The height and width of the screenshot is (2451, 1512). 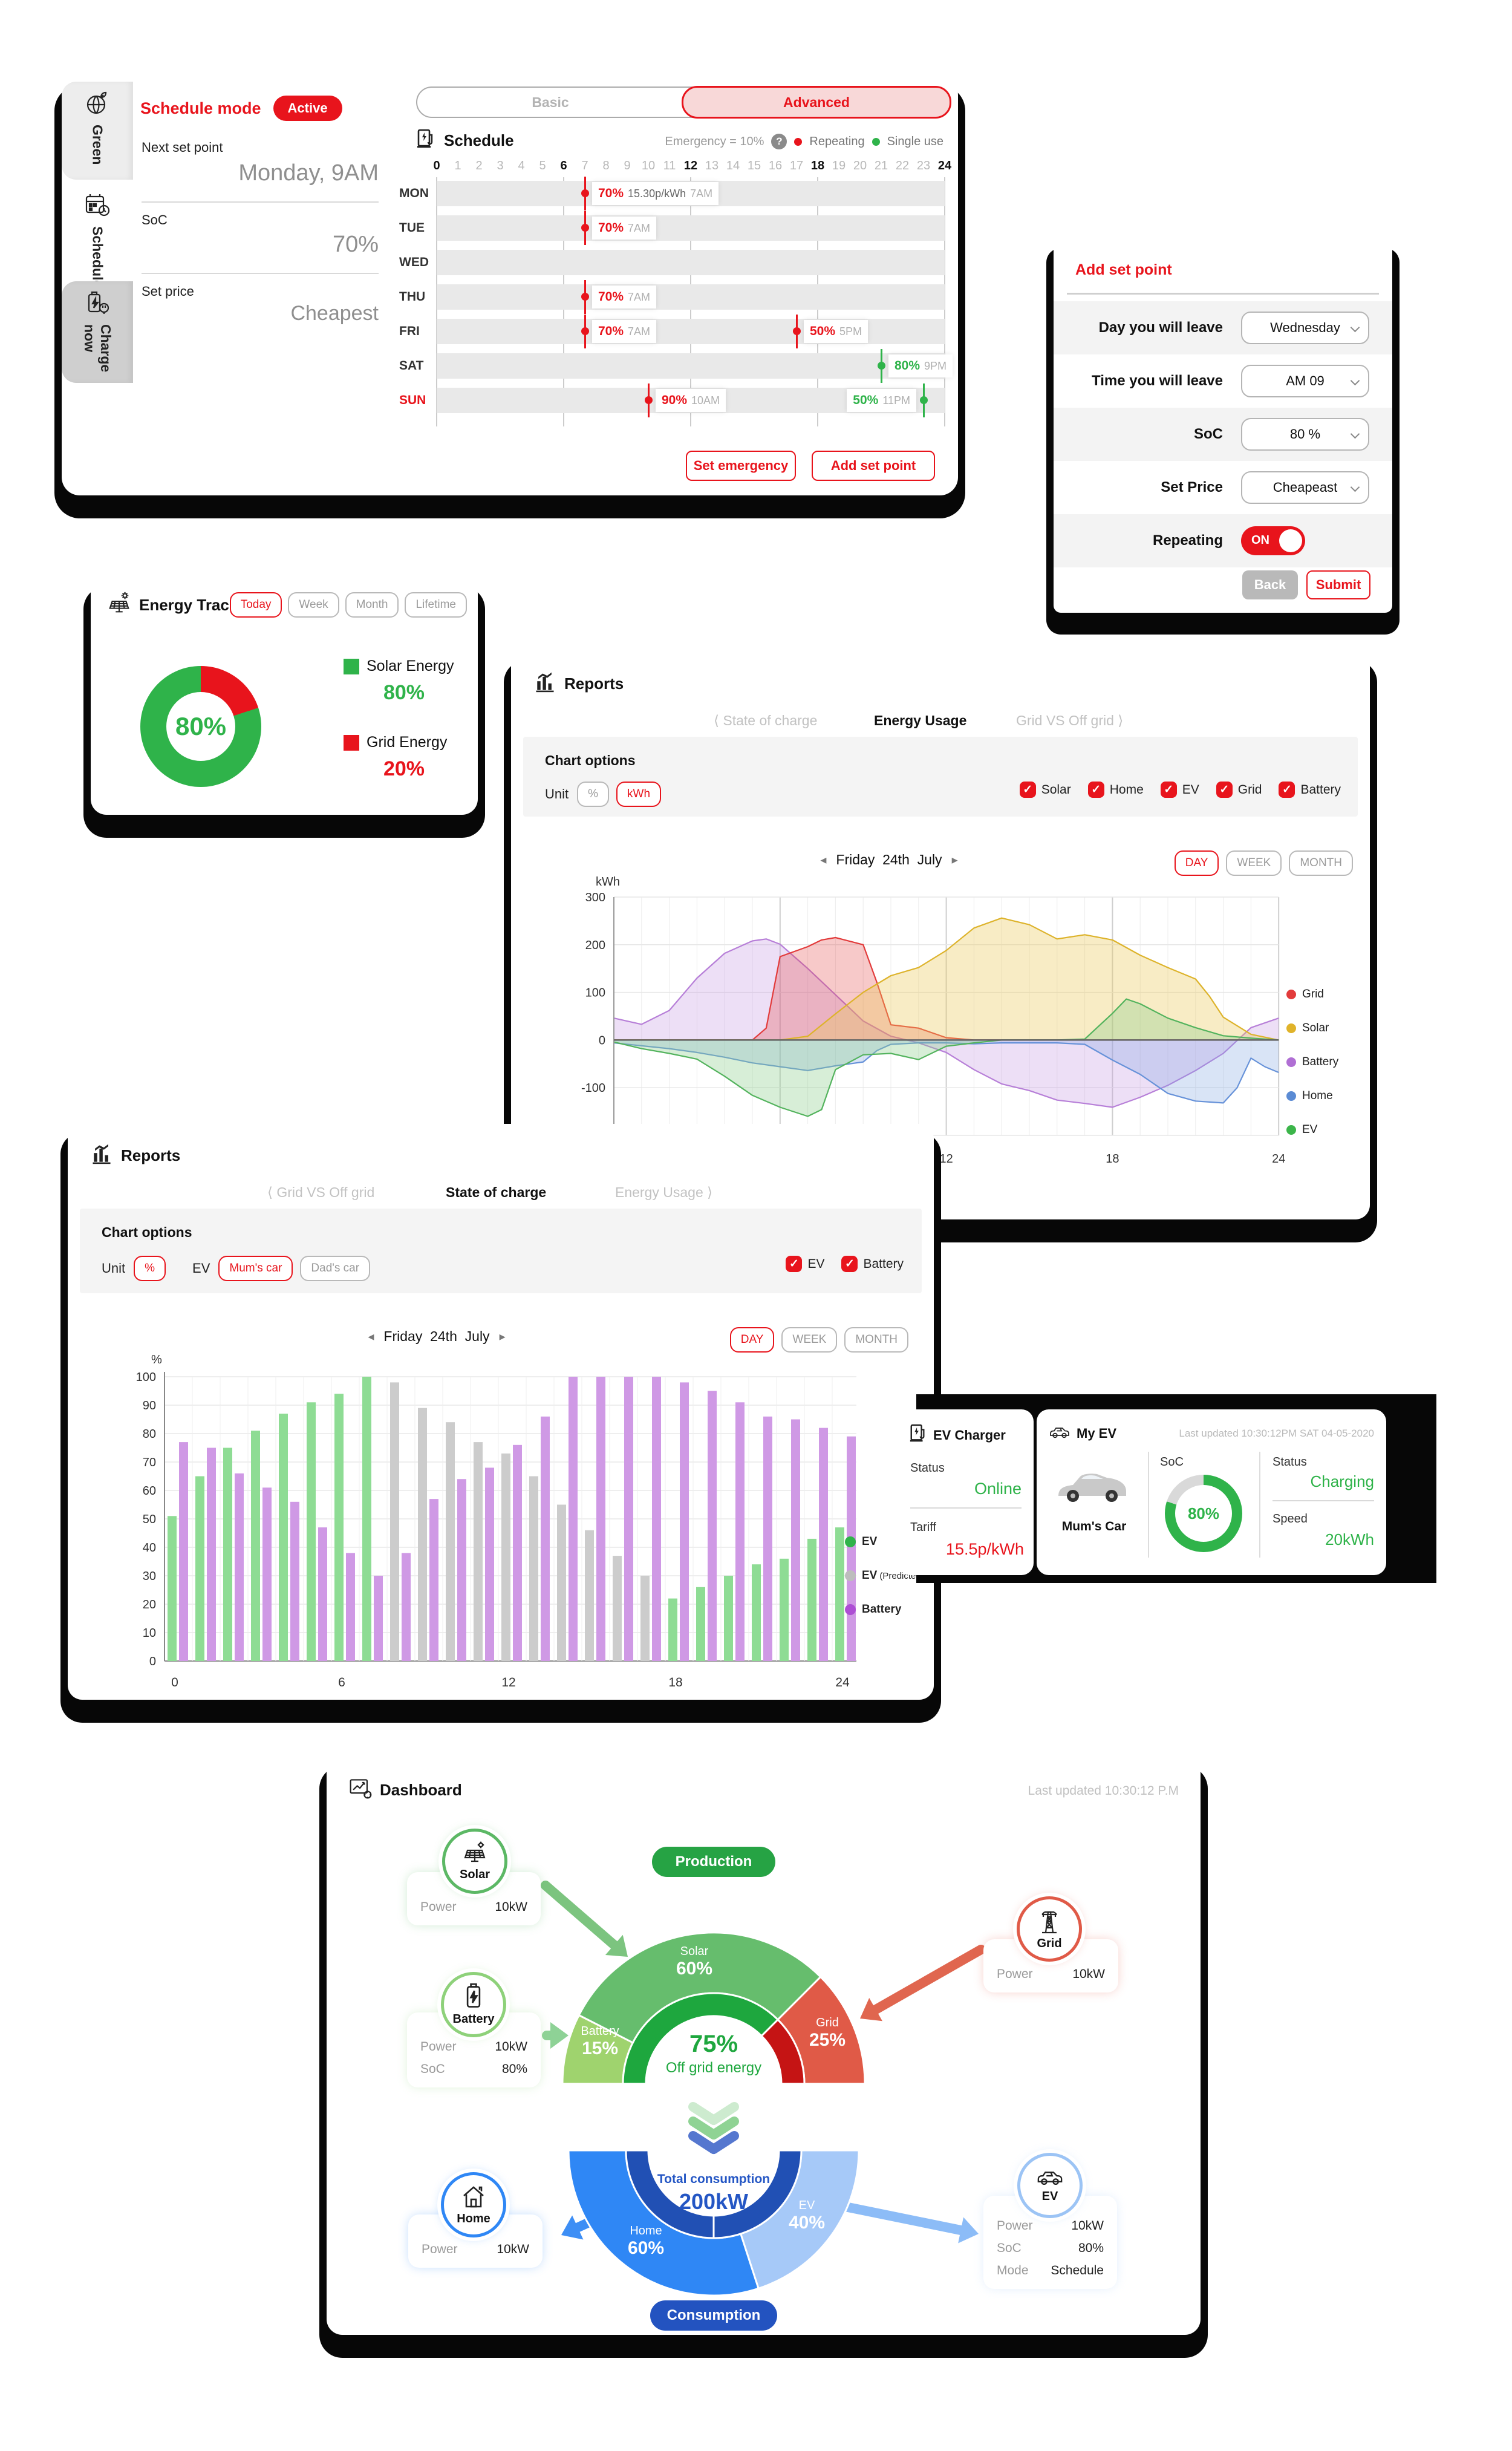 I want to click on repeating-toggle: ON, so click(x=1273, y=540).